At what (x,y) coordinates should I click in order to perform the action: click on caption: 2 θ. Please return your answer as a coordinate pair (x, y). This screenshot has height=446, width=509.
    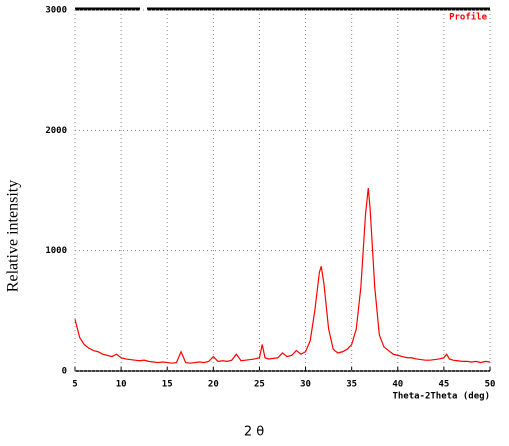
    Looking at the image, I should click on (254, 432).